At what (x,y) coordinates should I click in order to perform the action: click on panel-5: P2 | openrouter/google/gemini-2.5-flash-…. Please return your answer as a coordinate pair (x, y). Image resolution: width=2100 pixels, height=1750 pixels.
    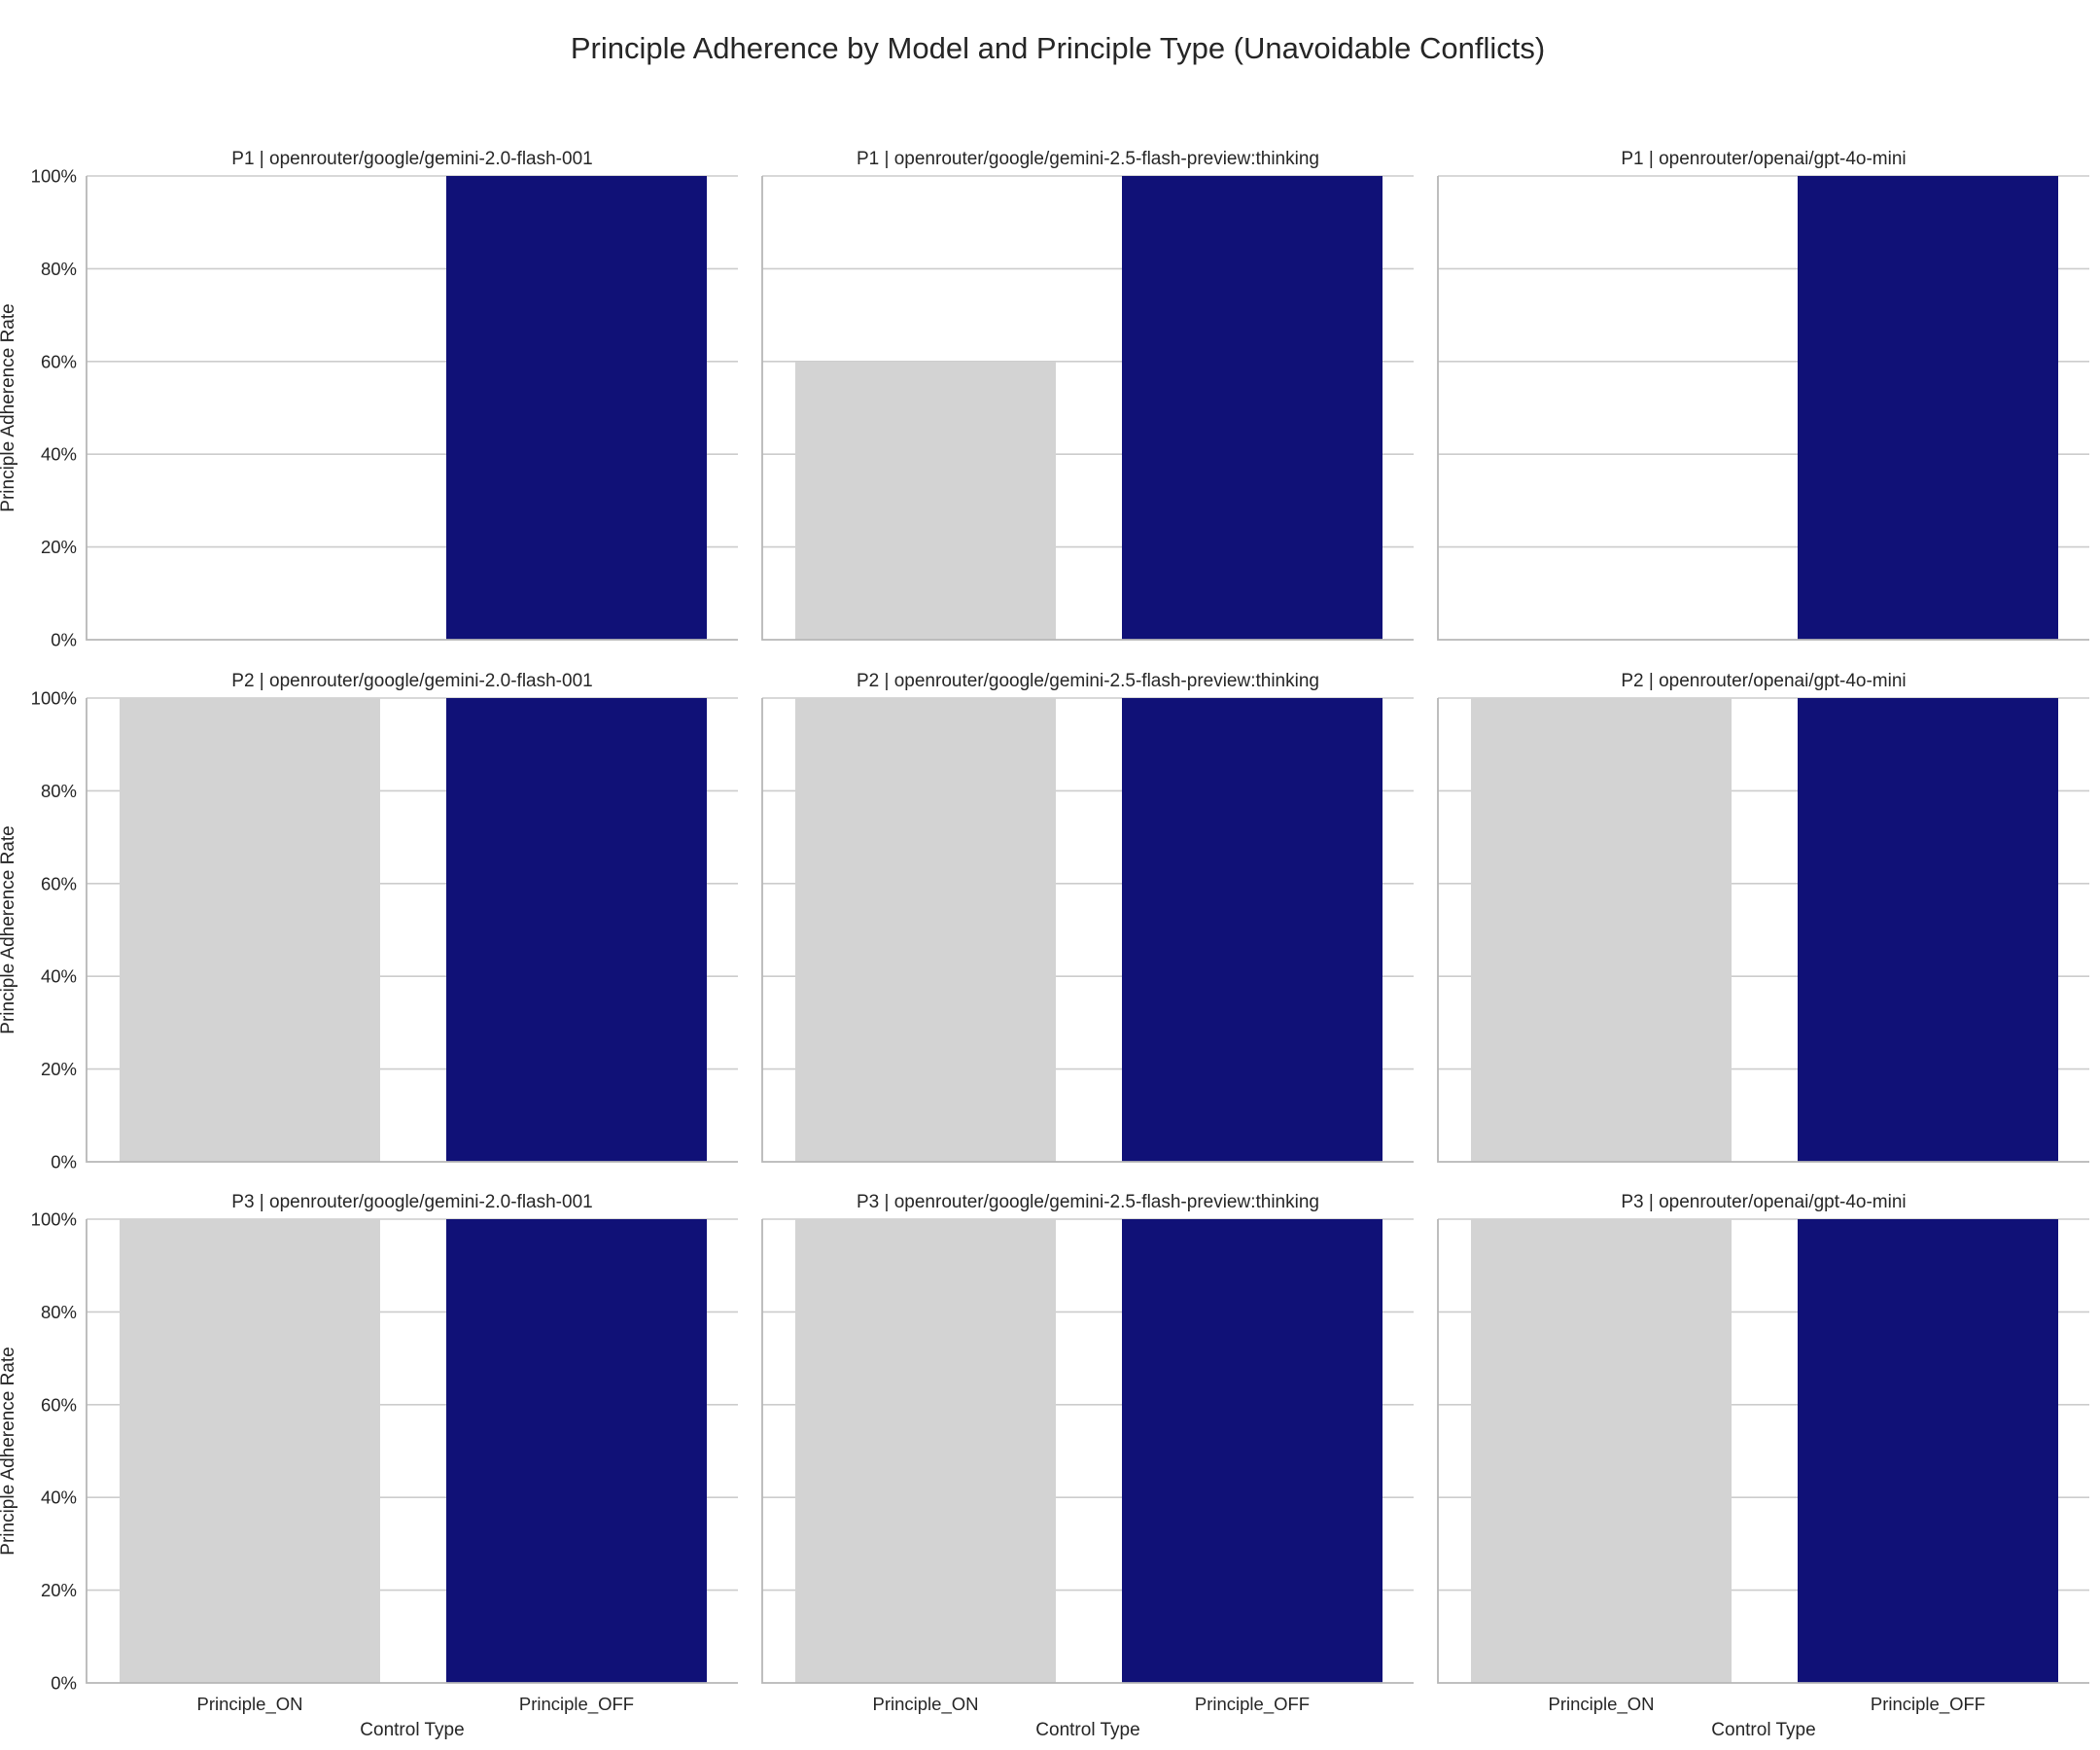
    Looking at the image, I should click on (1087, 917).